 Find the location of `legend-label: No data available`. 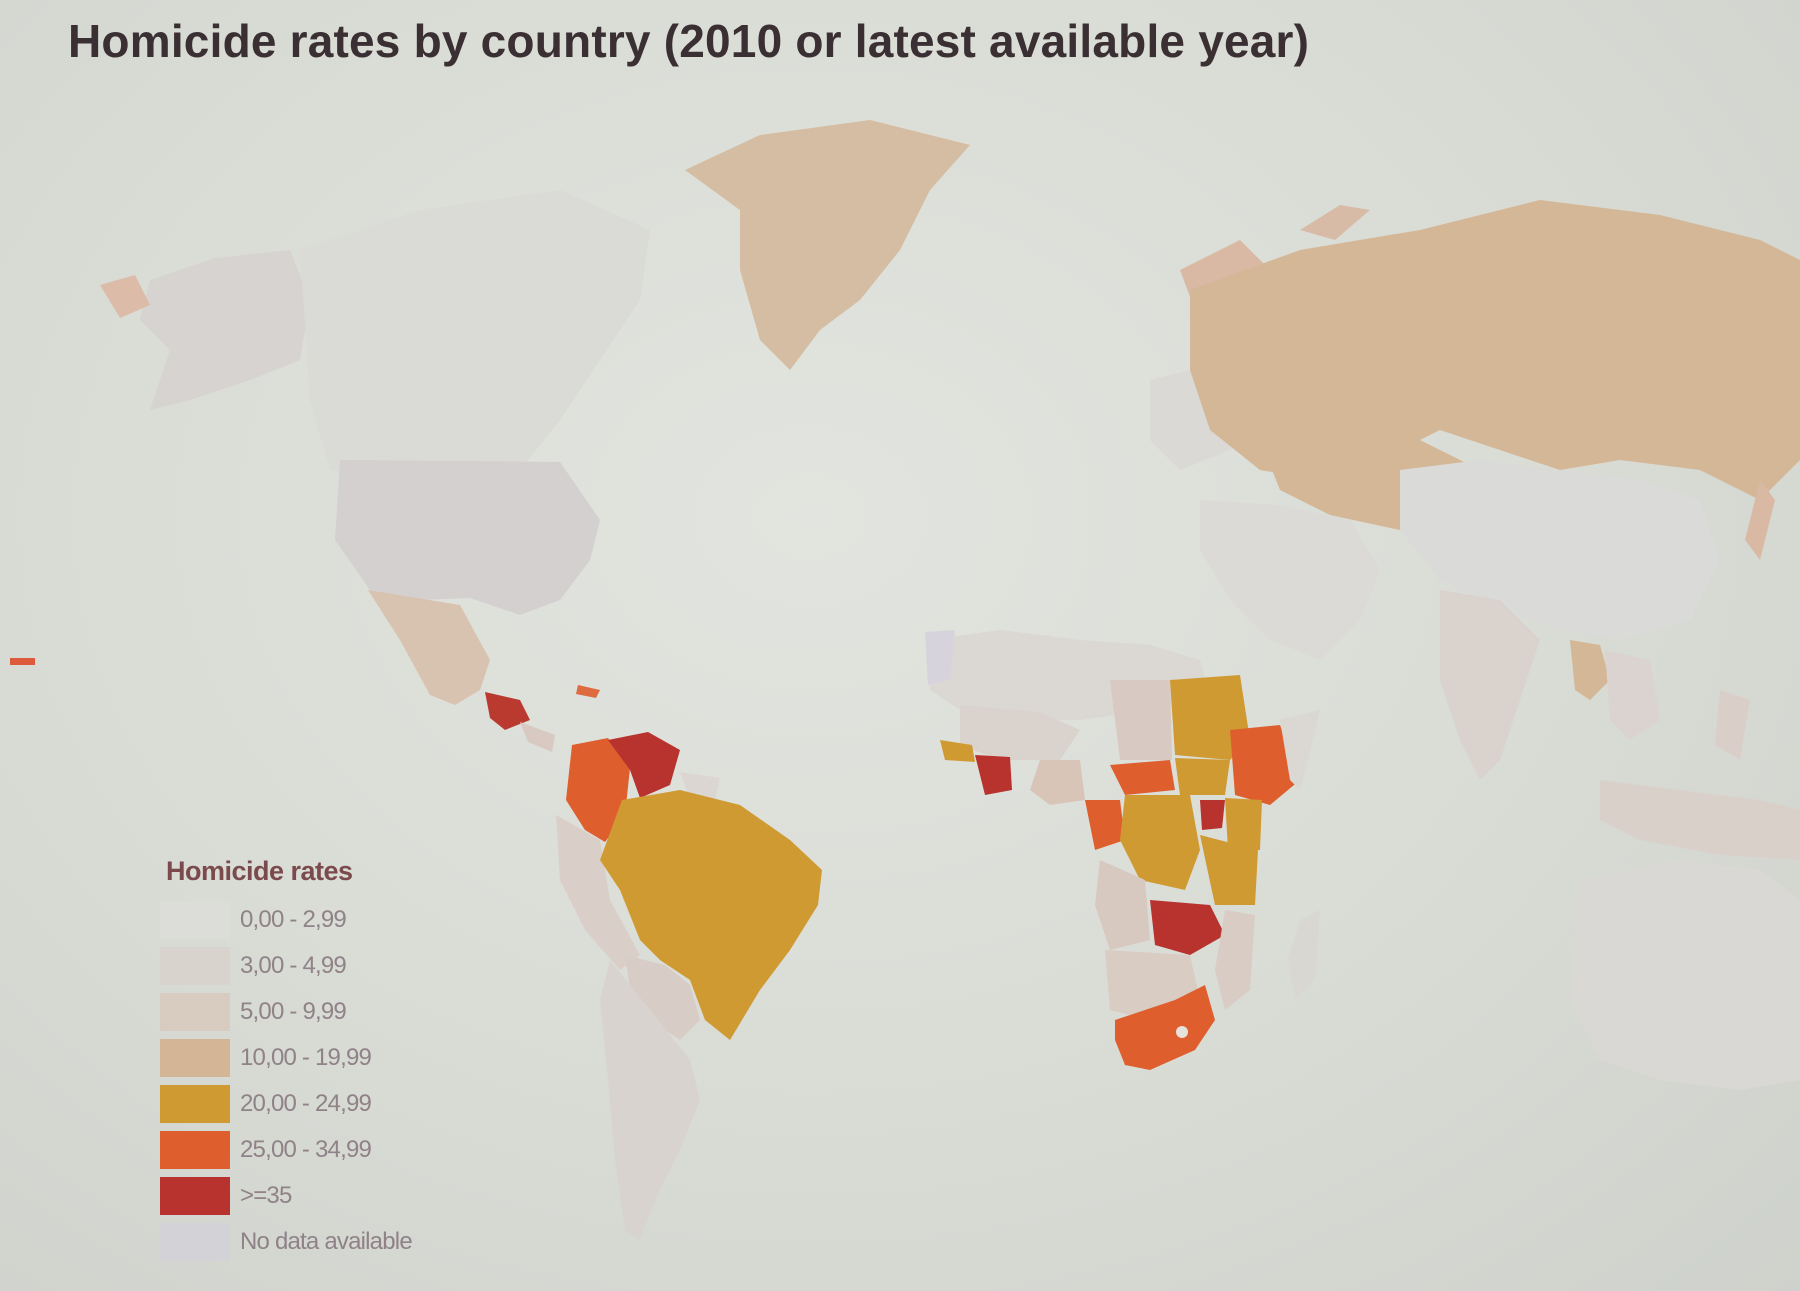

legend-label: No data available is located at coordinates (326, 1241).